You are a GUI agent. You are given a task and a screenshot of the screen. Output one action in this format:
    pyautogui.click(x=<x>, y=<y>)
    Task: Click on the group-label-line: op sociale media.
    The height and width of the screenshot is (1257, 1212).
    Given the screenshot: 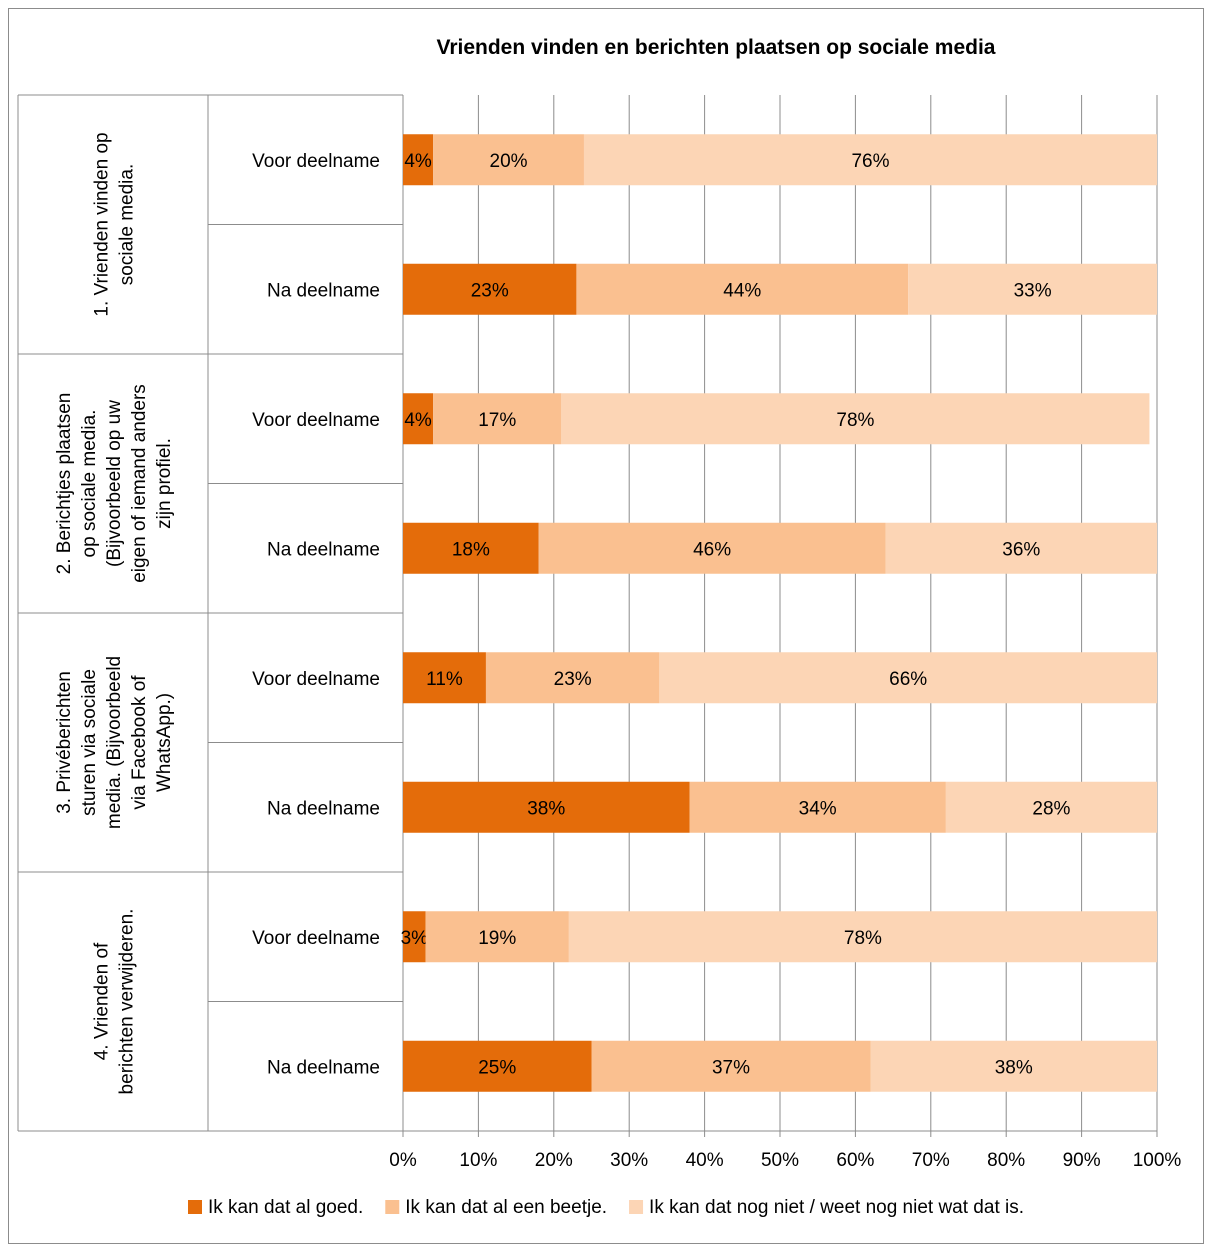 What is the action you would take?
    pyautogui.click(x=89, y=484)
    